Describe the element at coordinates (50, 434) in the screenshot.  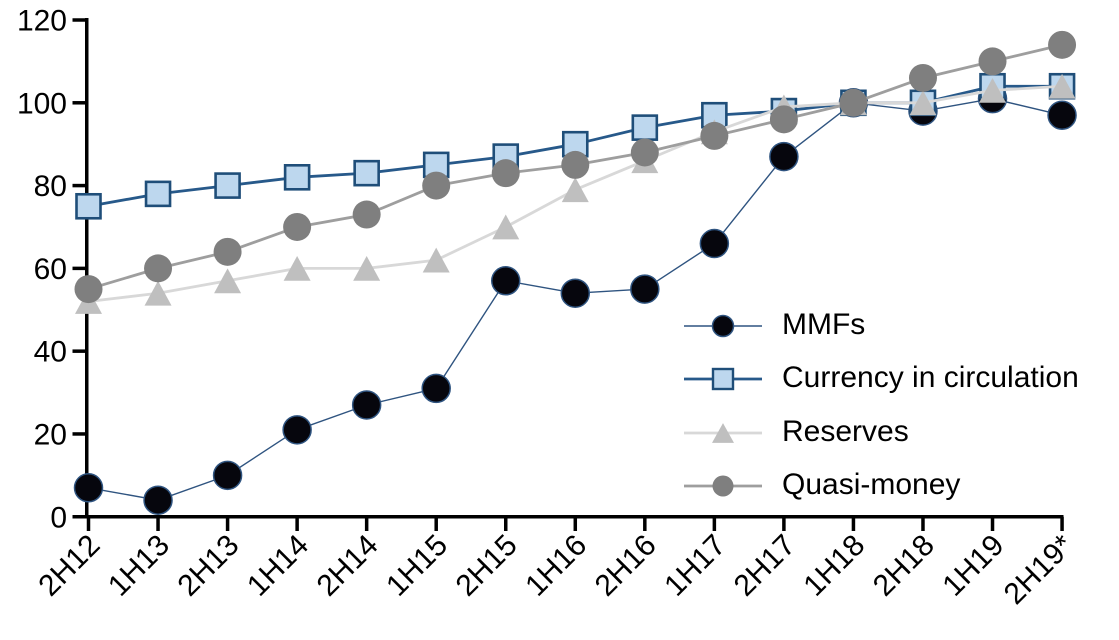
I see `svg-text: 20` at that location.